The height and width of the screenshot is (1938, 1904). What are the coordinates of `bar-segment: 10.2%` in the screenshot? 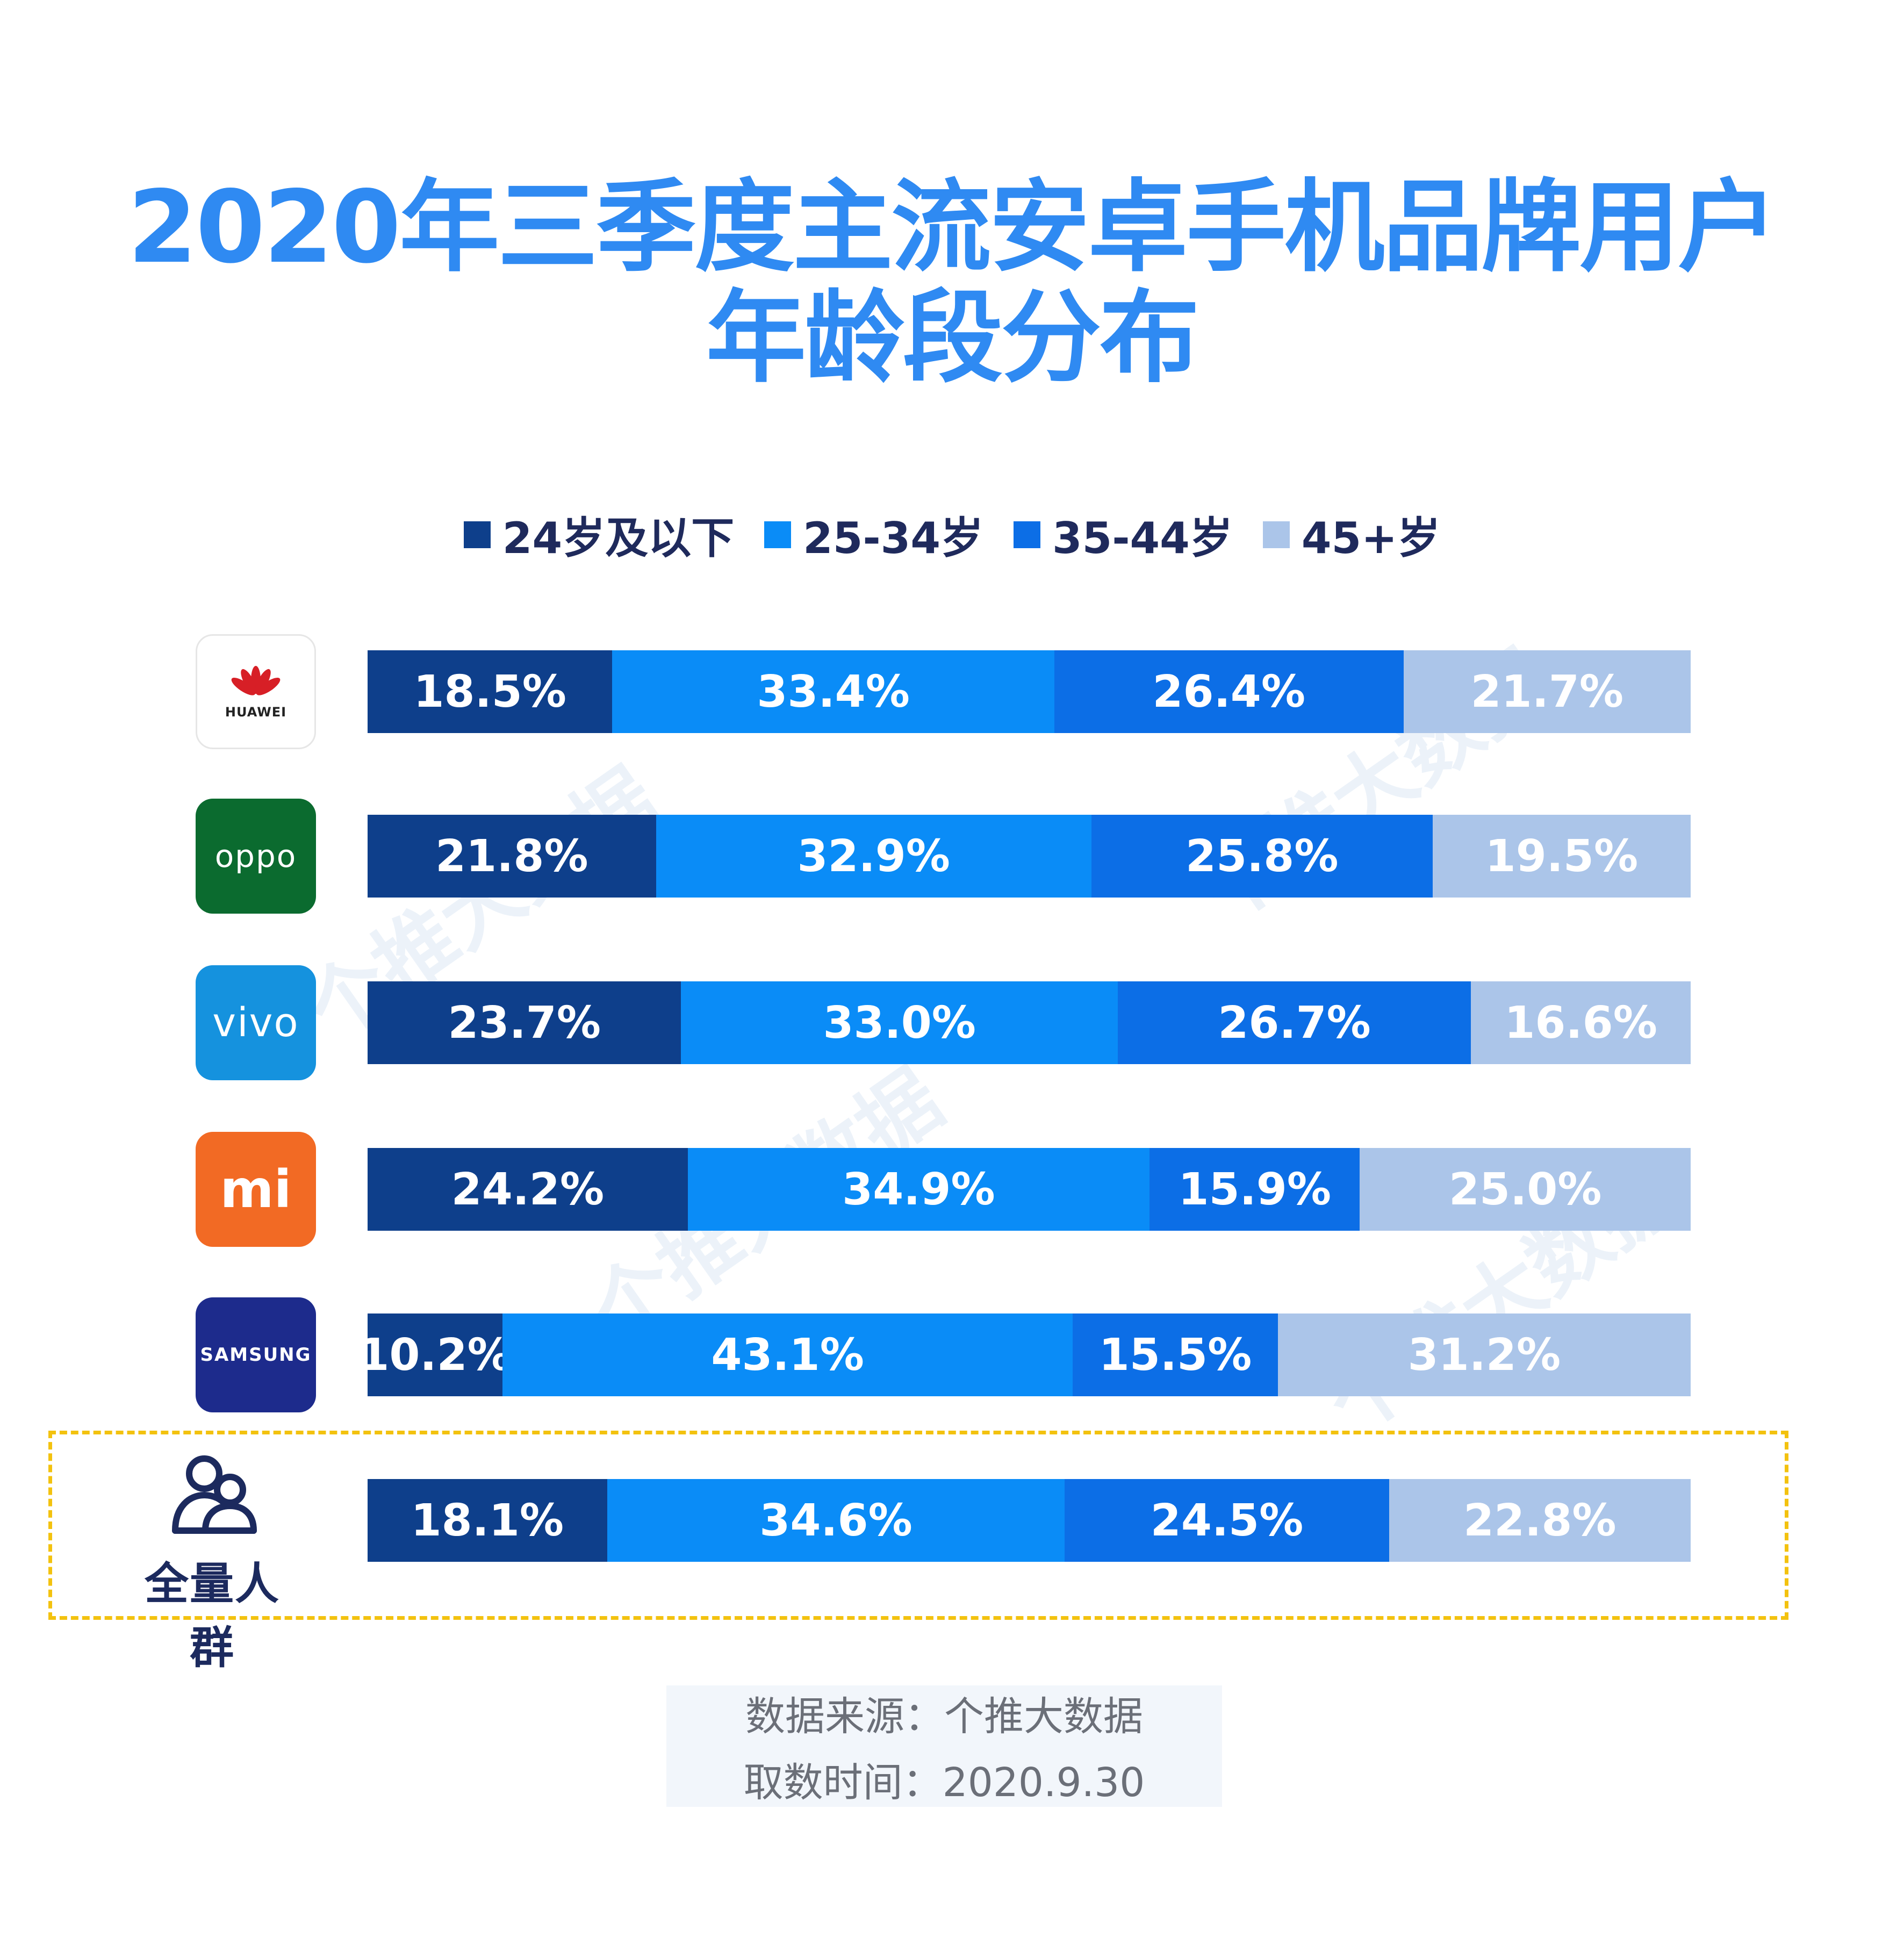 It's located at (435, 1354).